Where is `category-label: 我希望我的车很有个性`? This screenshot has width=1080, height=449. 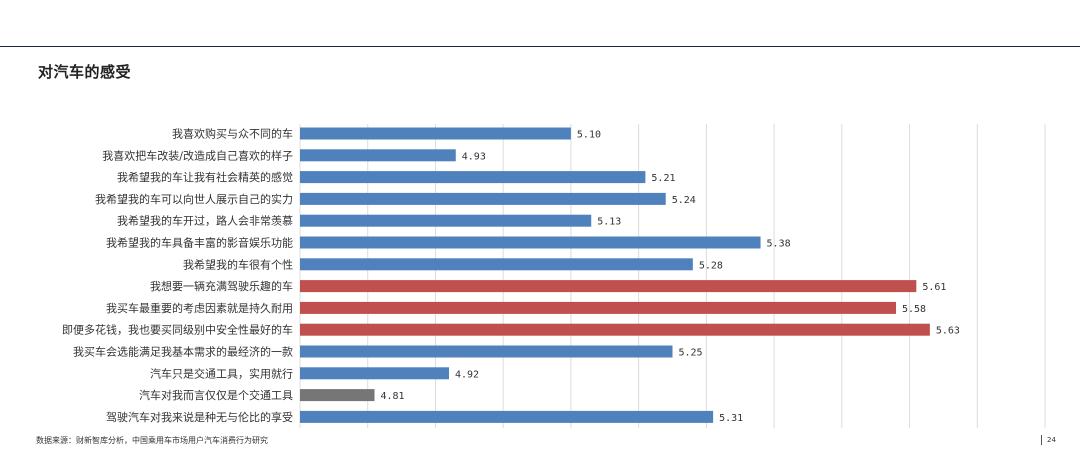 category-label: 我希望我的车很有个性 is located at coordinates (238, 264).